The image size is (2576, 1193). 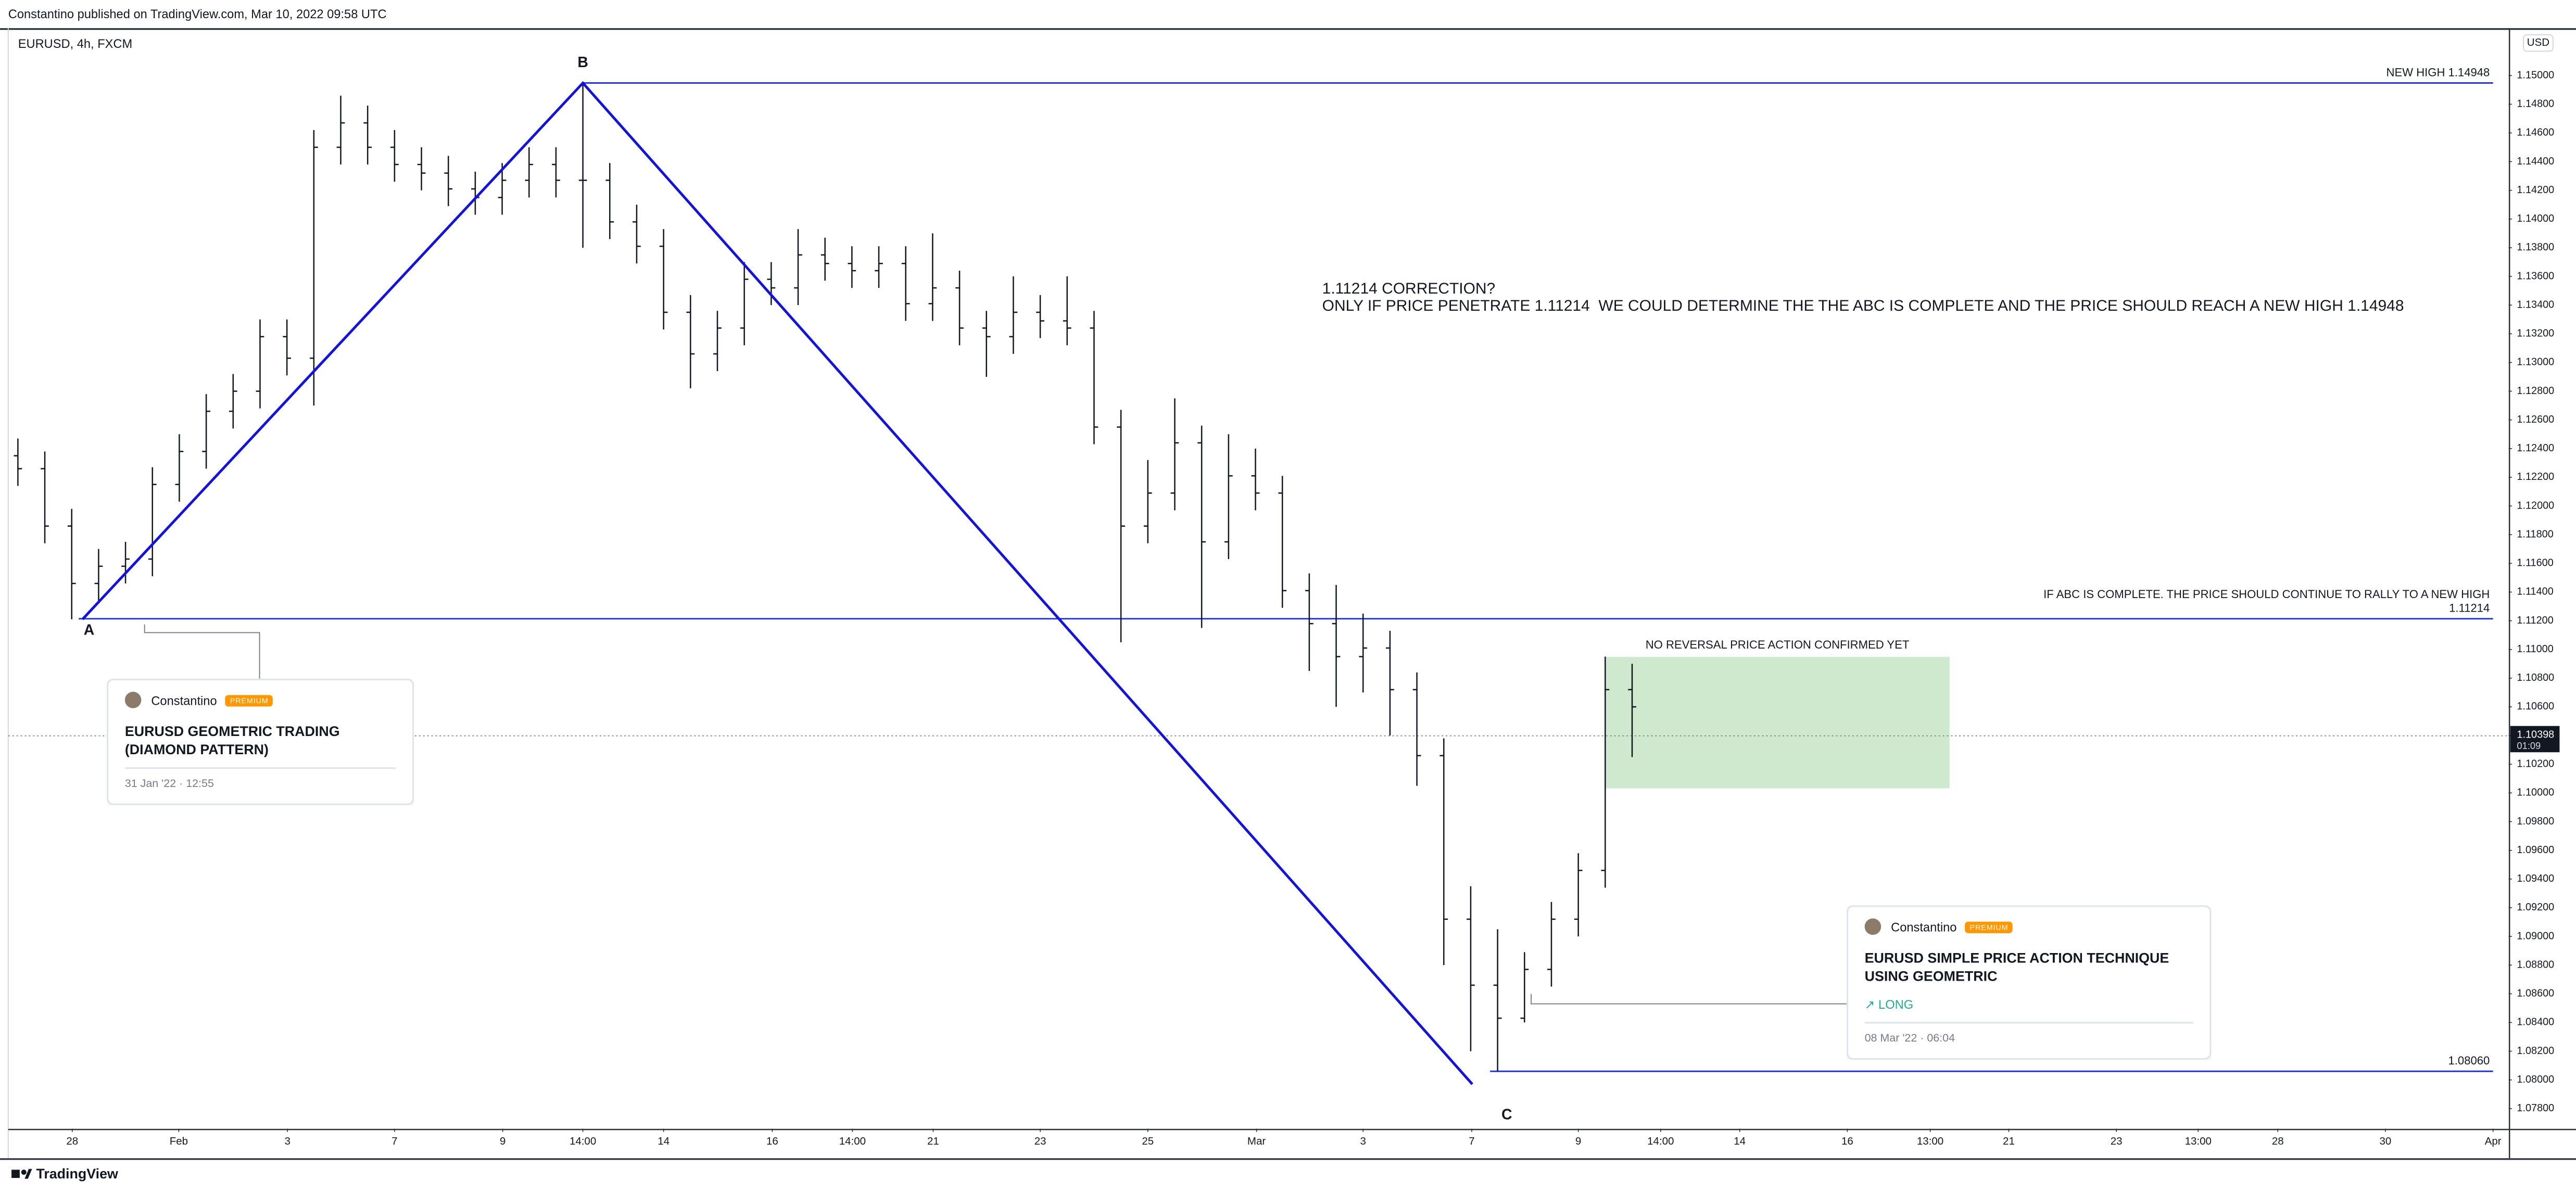 What do you see at coordinates (184, 700) in the screenshot?
I see `idea-author: Constantino` at bounding box center [184, 700].